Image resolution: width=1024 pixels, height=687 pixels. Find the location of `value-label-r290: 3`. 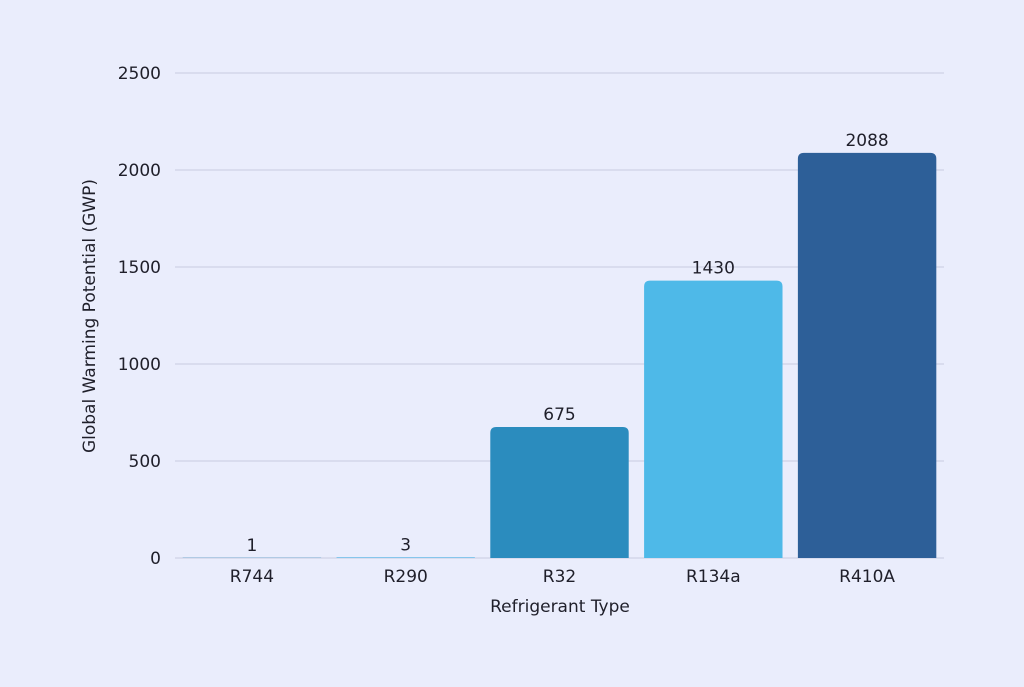

value-label-r290: 3 is located at coordinates (405, 545).